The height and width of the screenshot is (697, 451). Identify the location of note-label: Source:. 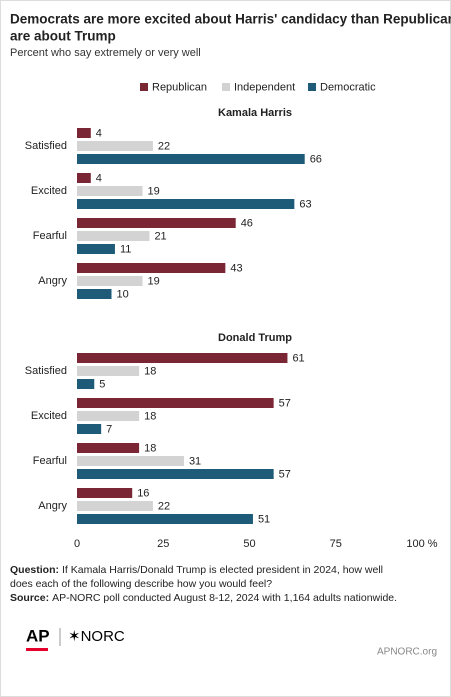
(29, 598).